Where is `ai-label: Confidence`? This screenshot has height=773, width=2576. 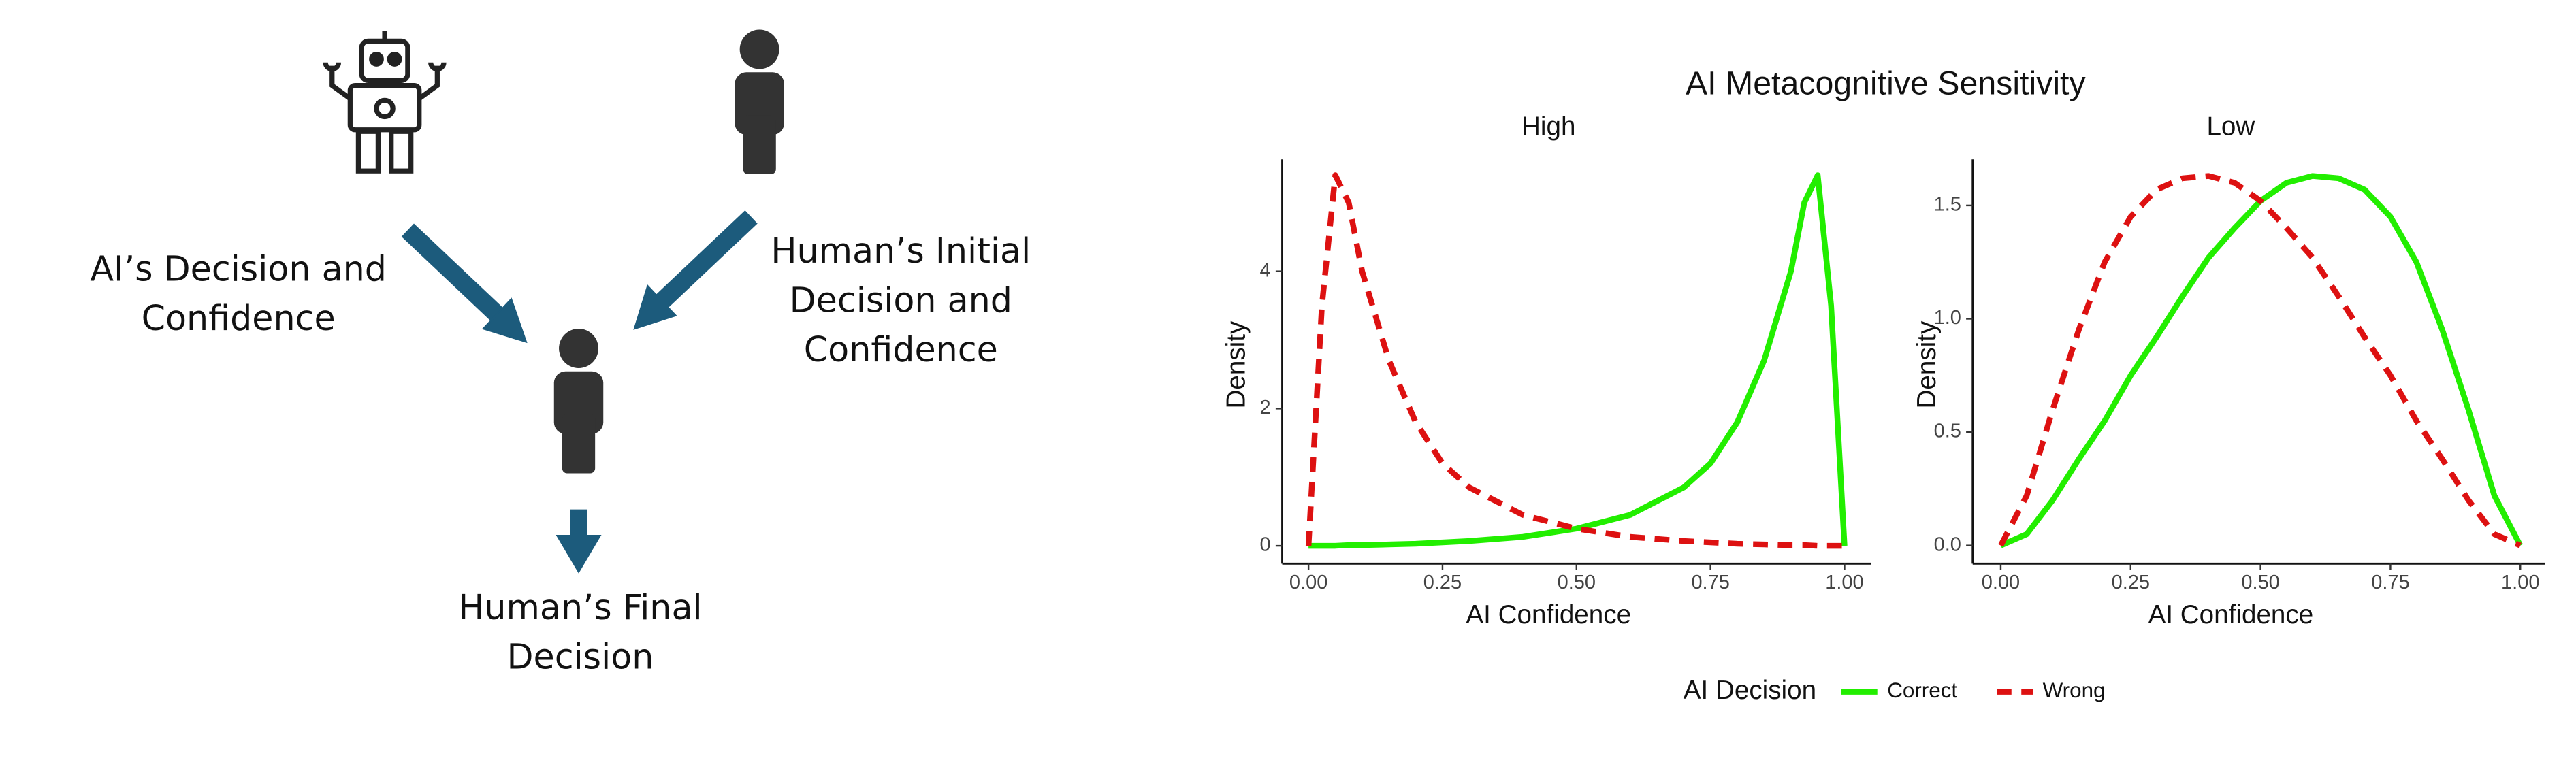
ai-label: Confidence is located at coordinates (239, 318).